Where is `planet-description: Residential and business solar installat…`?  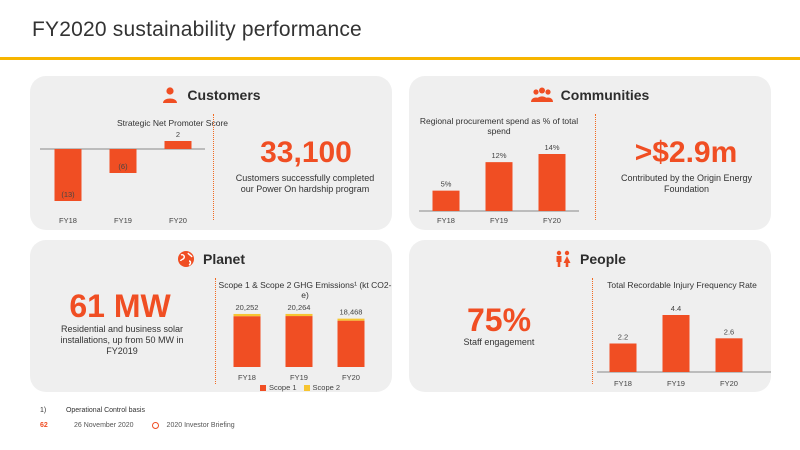
planet-description: Residential and business solar installat… is located at coordinates (122, 340).